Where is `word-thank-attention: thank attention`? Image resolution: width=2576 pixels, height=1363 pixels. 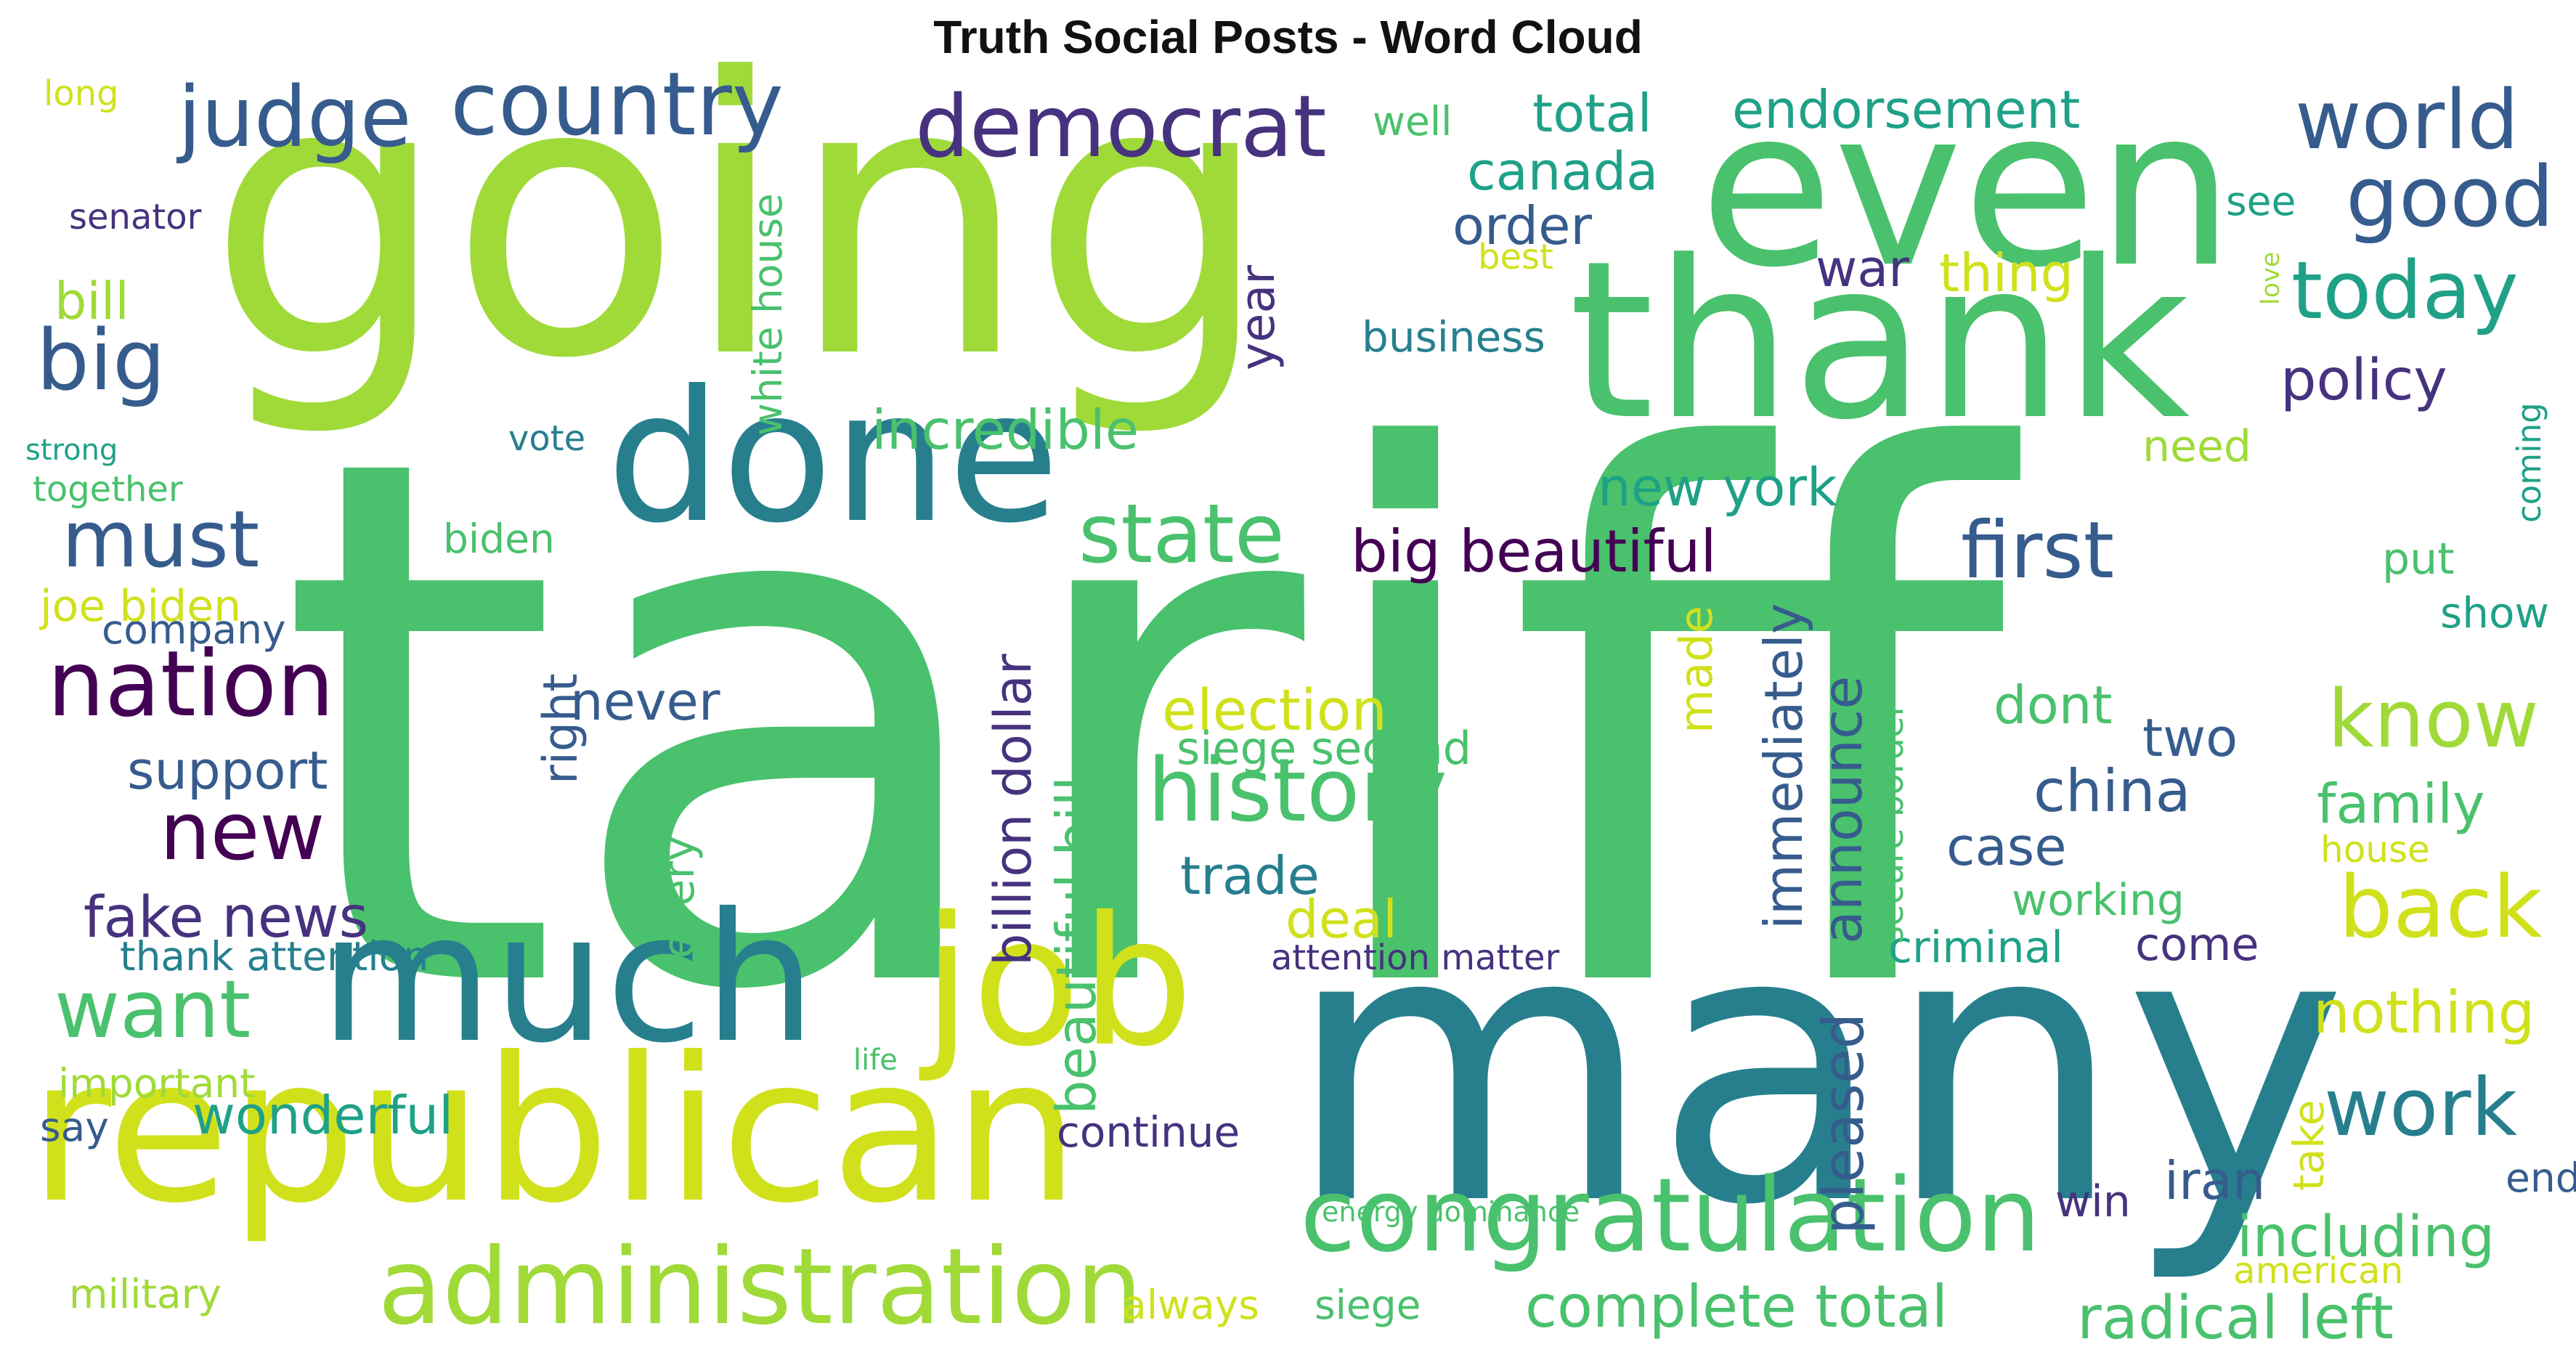
word-thank-attention: thank attention is located at coordinates (275, 956).